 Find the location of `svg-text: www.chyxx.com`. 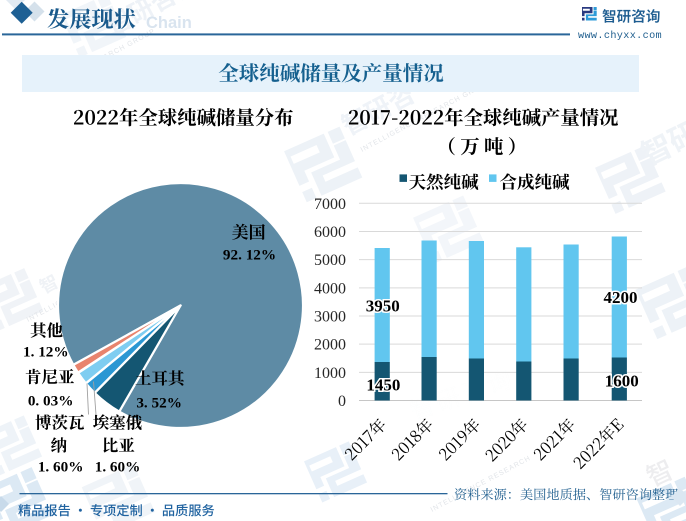

svg-text: www.chyxx.com is located at coordinates (620, 36).